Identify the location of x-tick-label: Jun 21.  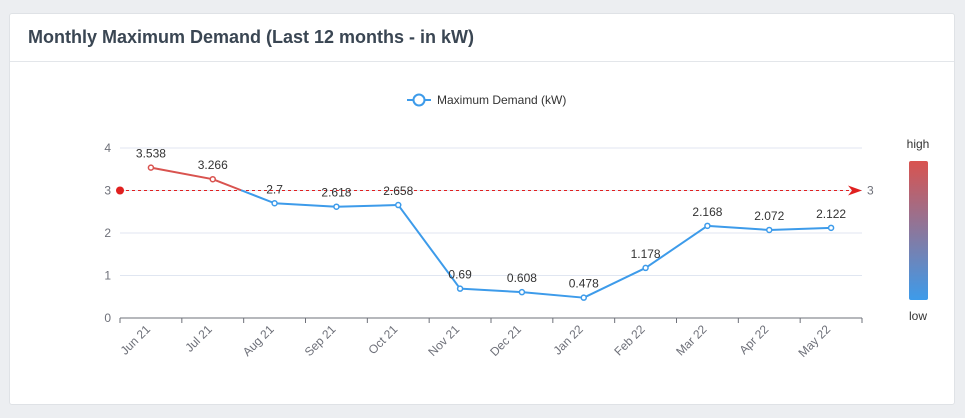
(136, 340).